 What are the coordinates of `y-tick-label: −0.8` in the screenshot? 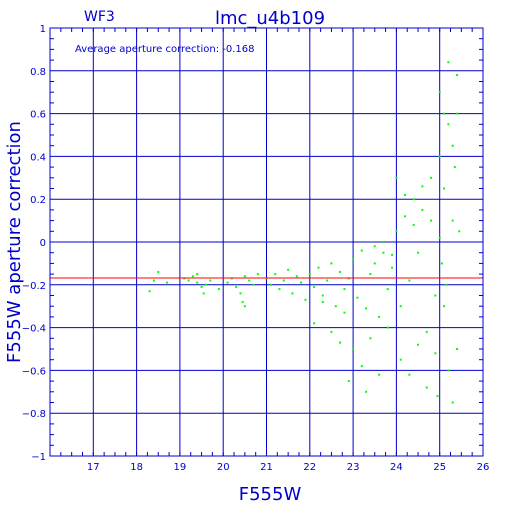 It's located at (34, 414).